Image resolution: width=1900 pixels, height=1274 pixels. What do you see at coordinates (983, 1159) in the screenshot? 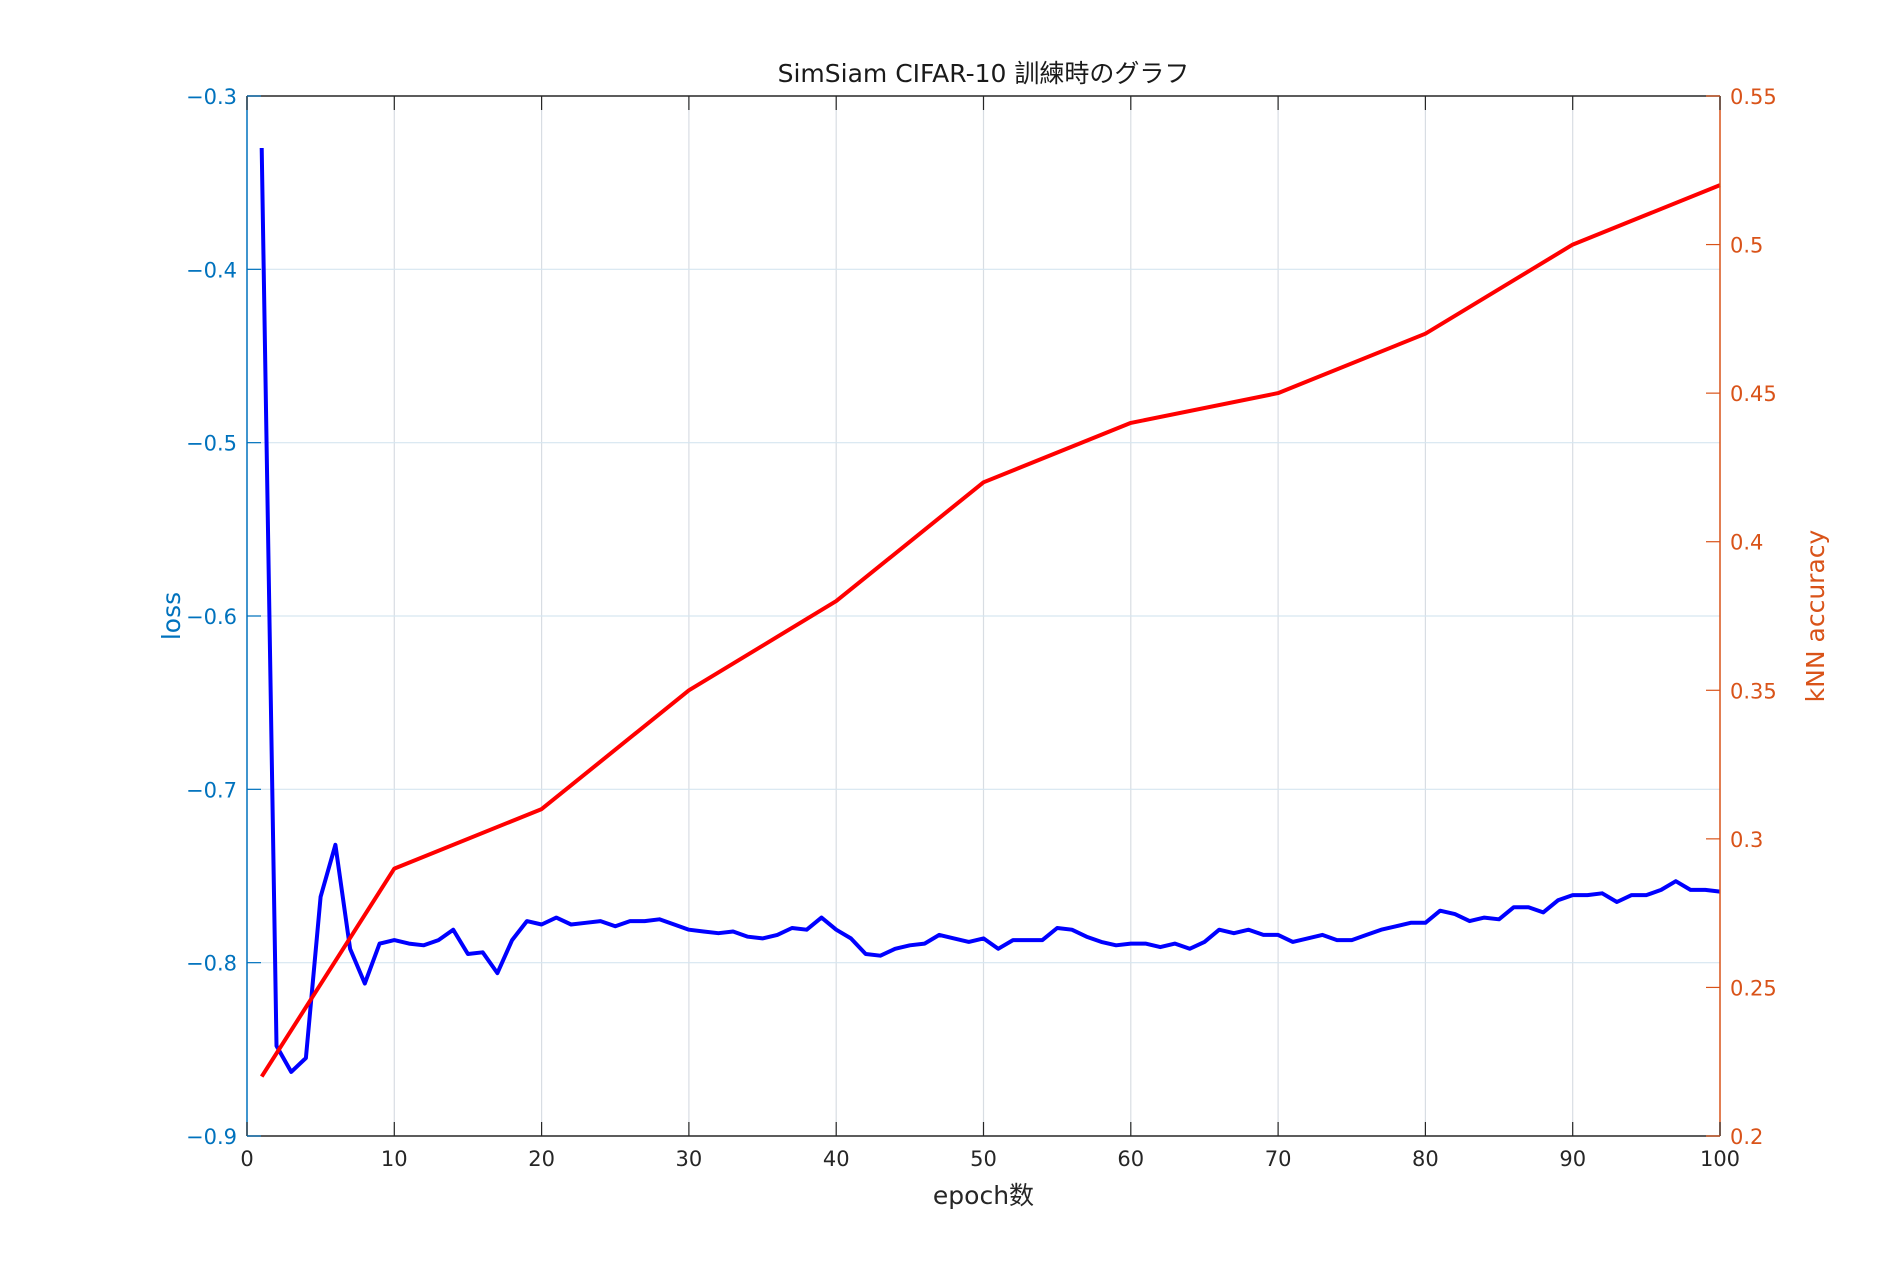
I see `x-tick-label: 50` at bounding box center [983, 1159].